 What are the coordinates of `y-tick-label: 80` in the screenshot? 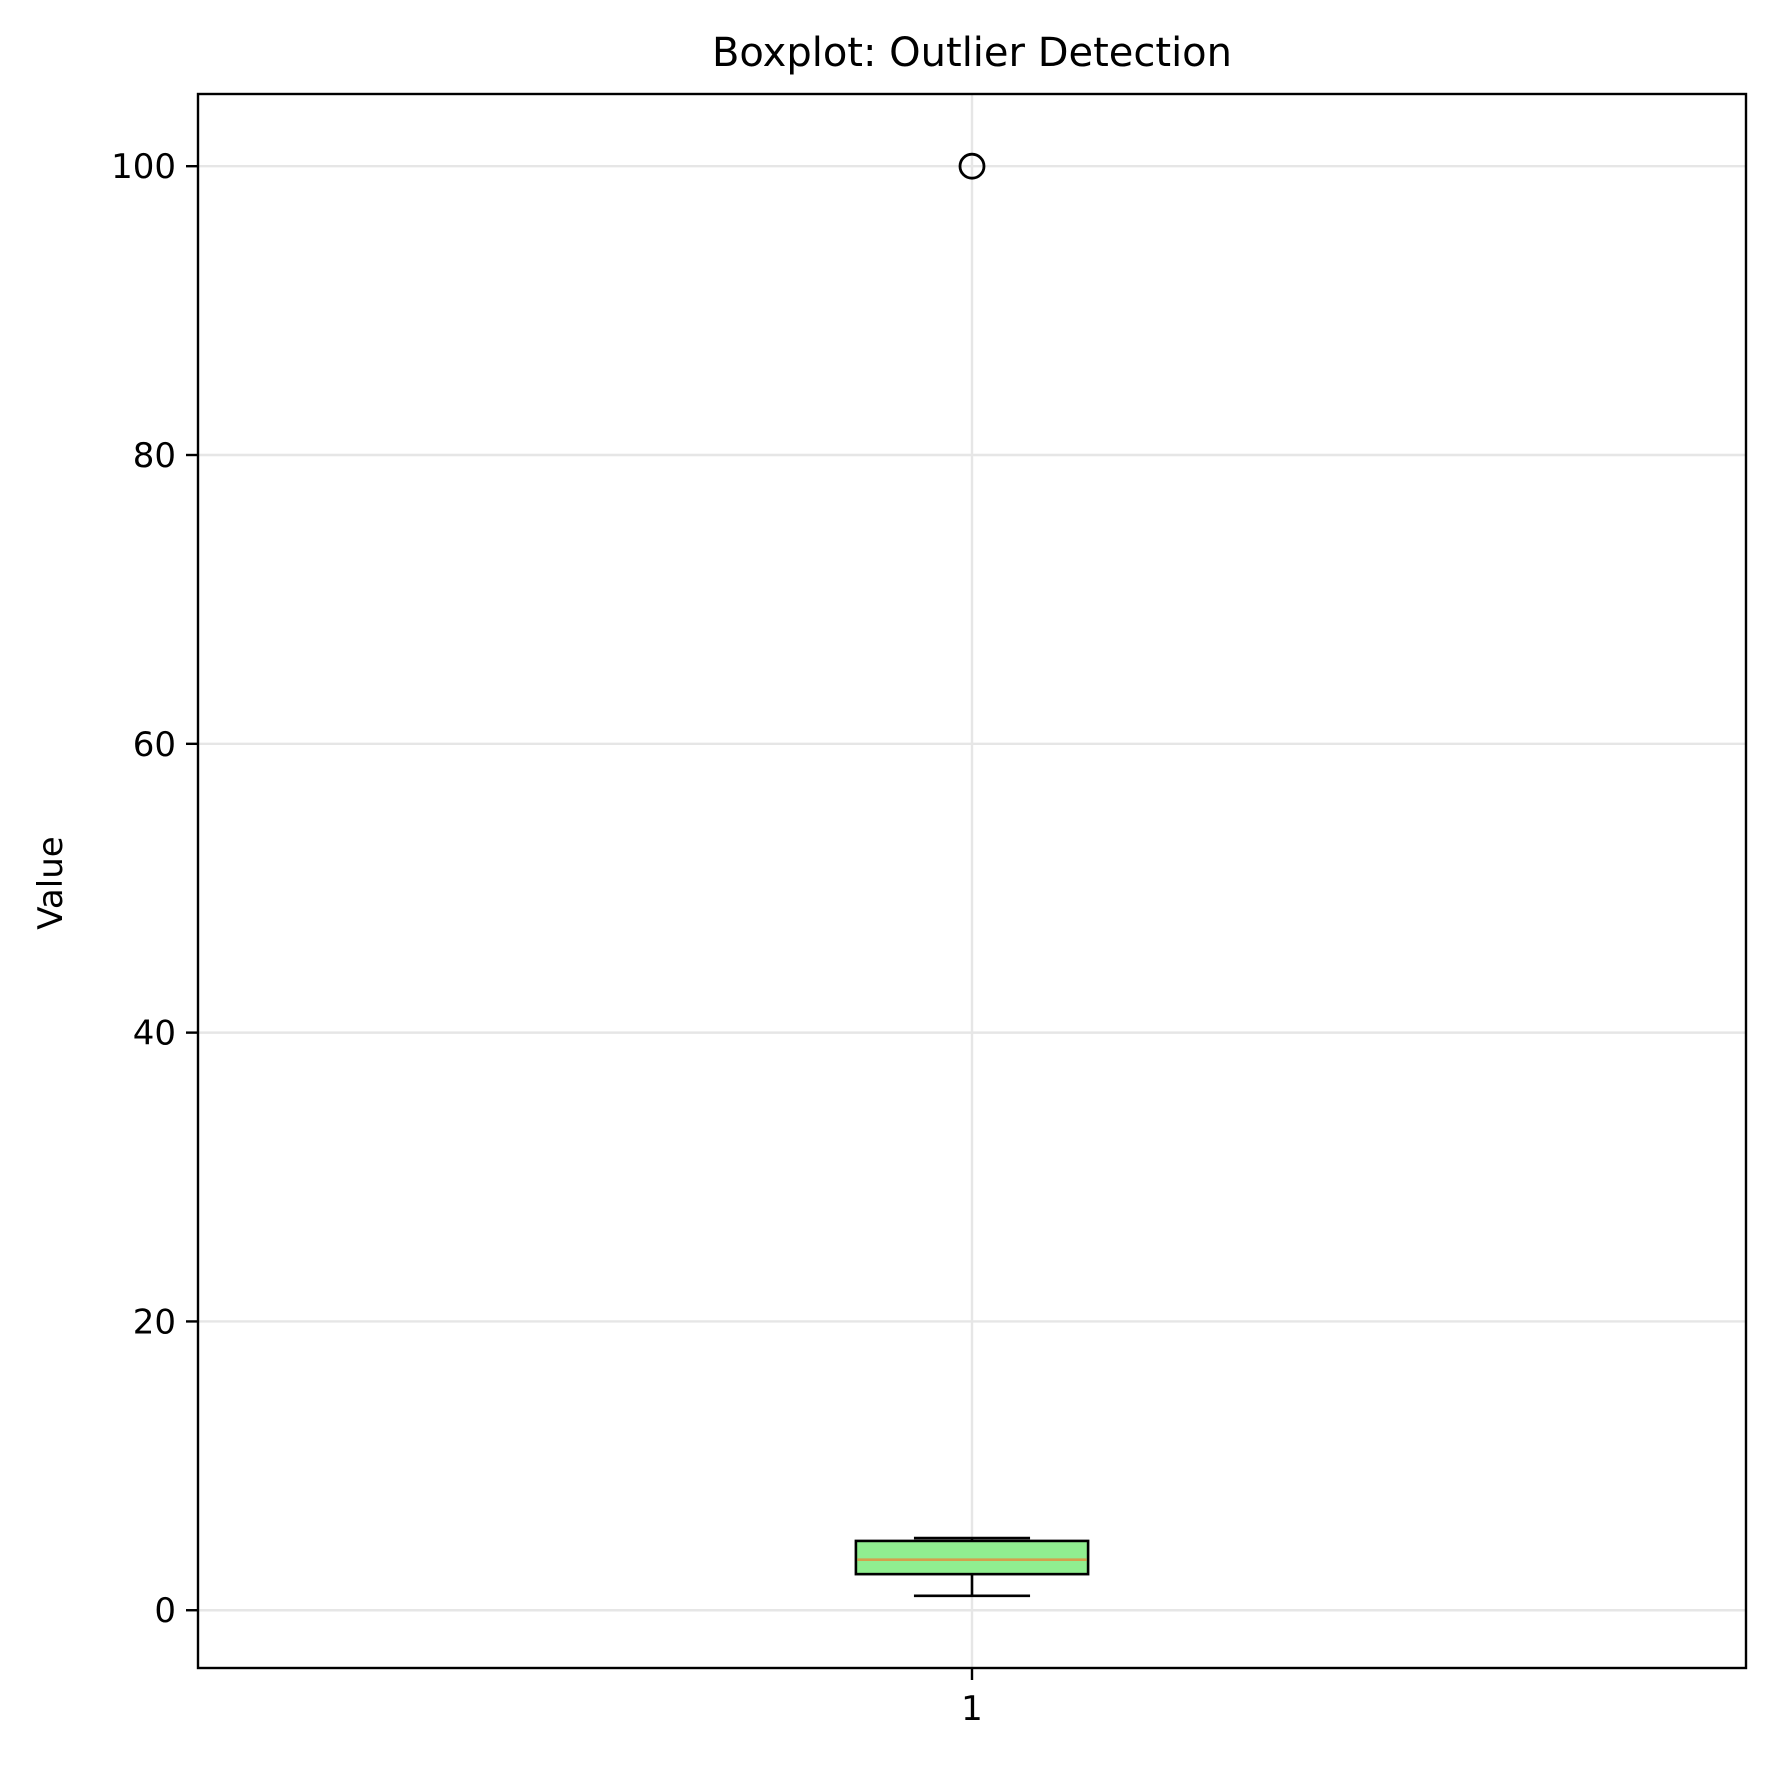 It's located at (154, 456).